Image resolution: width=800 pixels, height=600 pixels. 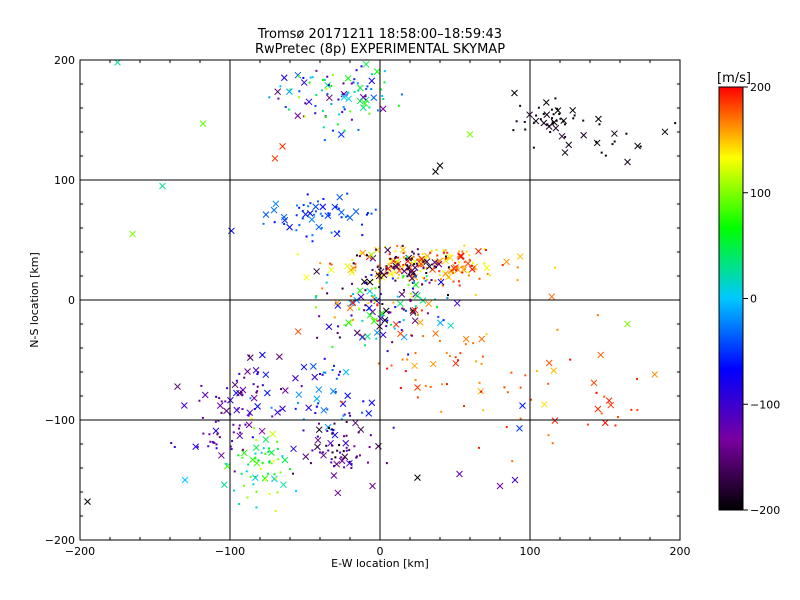 I want to click on colorbar-tick-label: −100, so click(x=765, y=404).